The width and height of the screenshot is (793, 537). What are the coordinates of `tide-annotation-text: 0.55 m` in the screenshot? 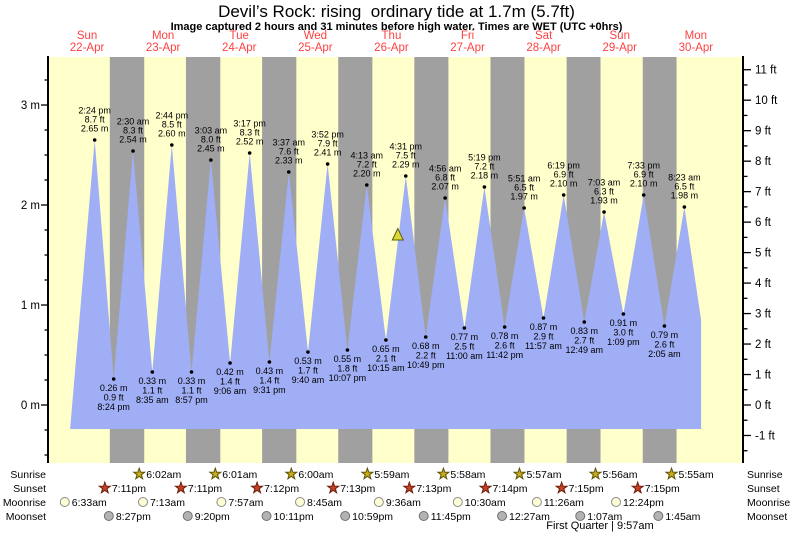 It's located at (348, 359).